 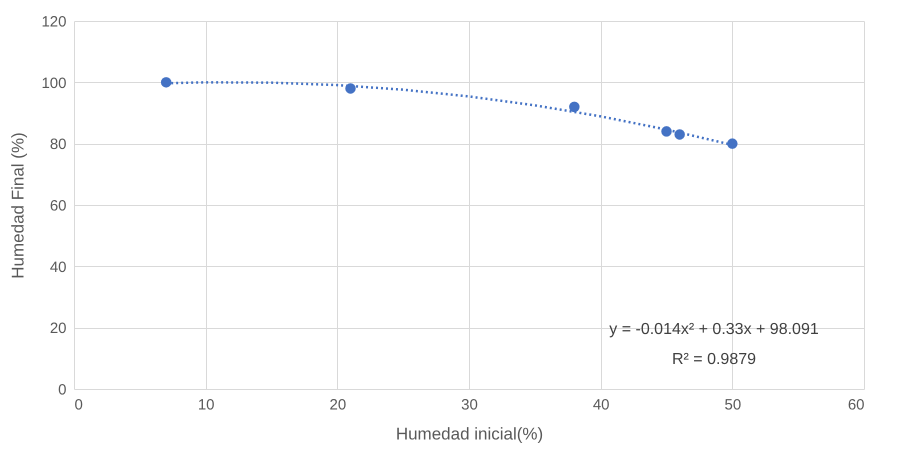 I want to click on y-tick-label: 60, so click(x=58, y=206).